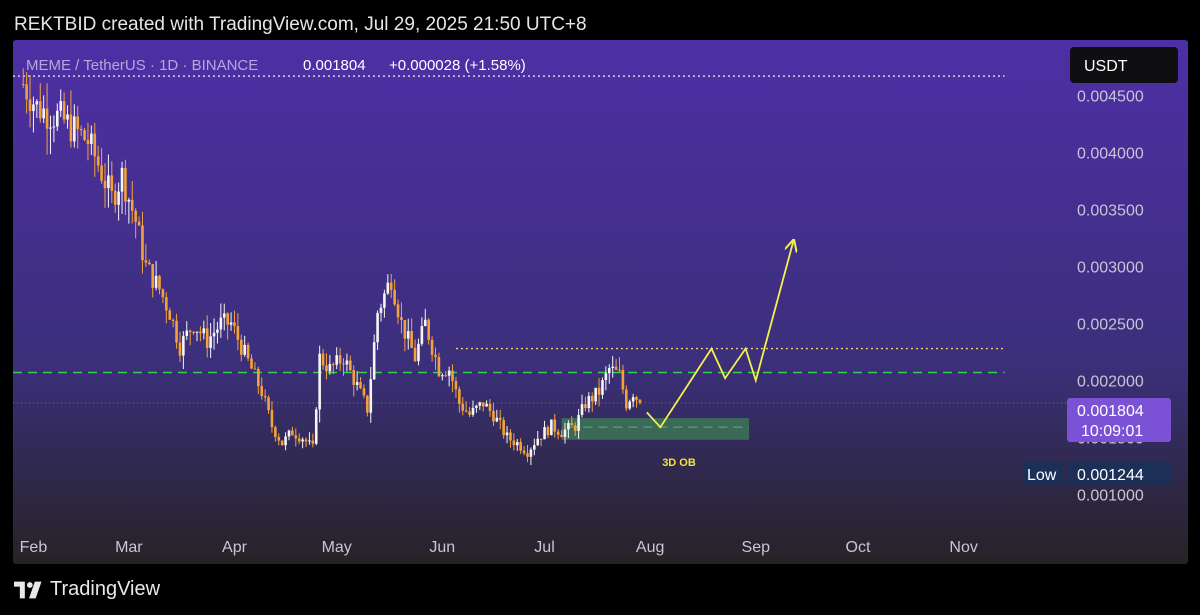 The height and width of the screenshot is (615, 1200). What do you see at coordinates (1124, 65) in the screenshot?
I see `currency-badge: USDT` at bounding box center [1124, 65].